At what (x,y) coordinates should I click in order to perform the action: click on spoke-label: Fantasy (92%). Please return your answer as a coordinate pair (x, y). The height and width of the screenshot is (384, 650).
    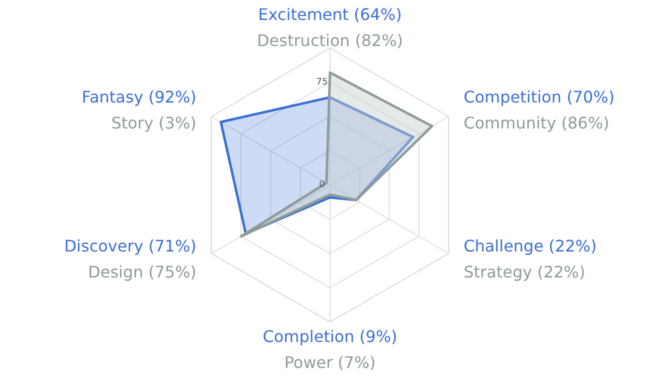
    Looking at the image, I should click on (139, 97).